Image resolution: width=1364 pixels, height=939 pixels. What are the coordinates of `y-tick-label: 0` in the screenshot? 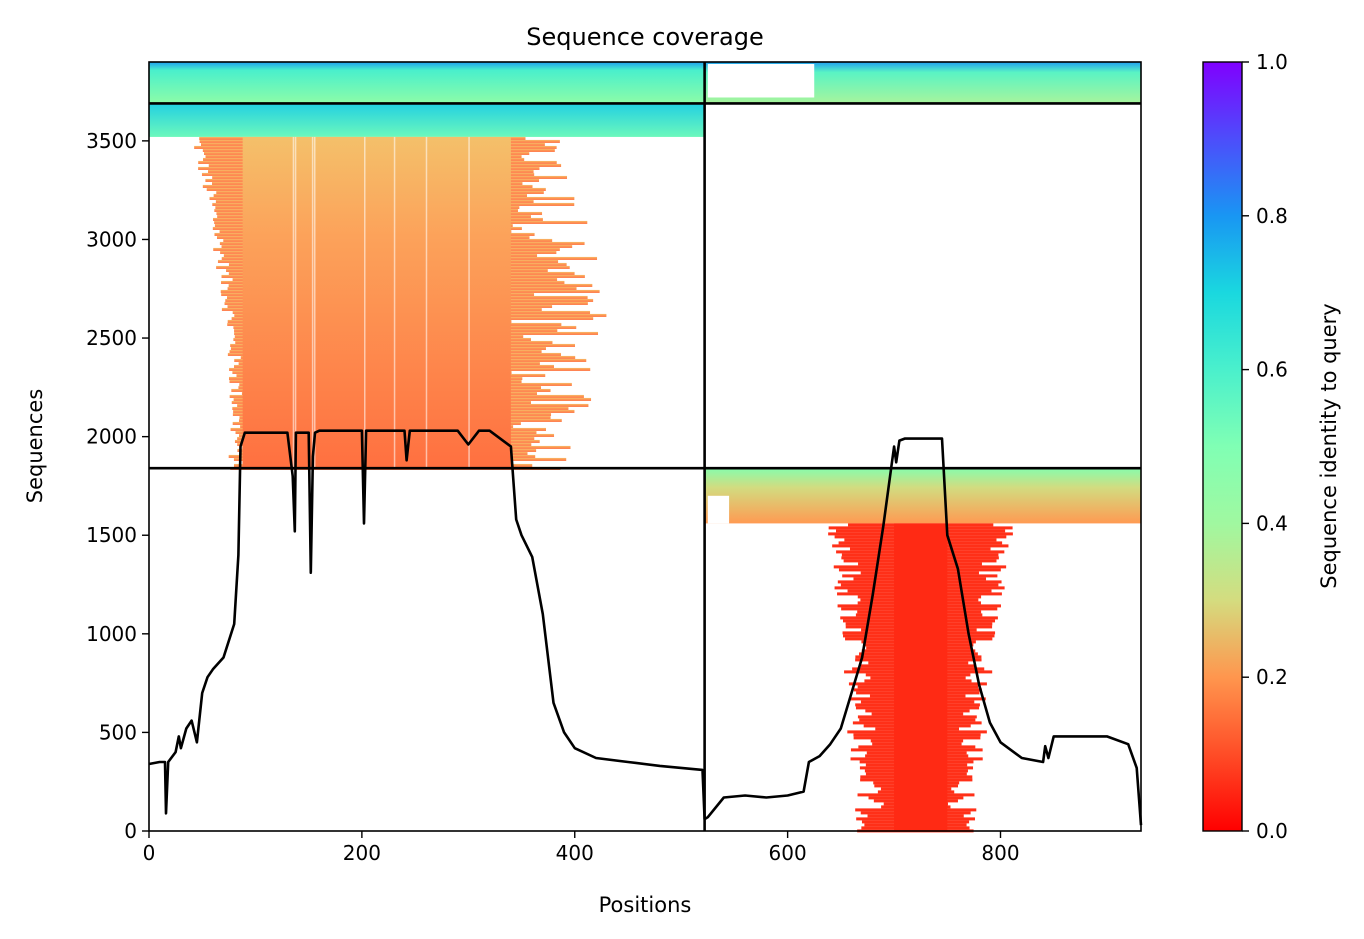 It's located at (130, 831).